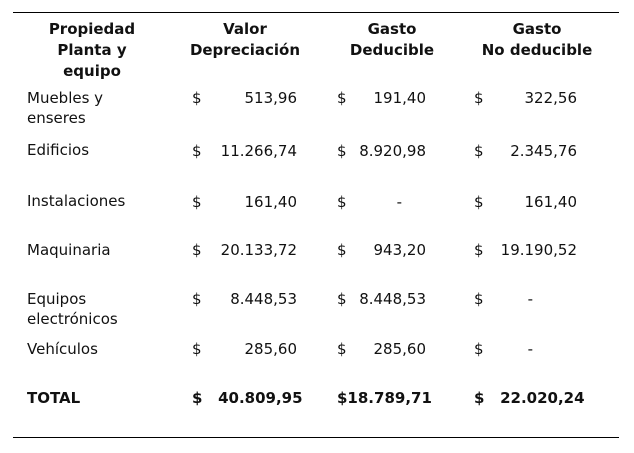 Image resolution: width=634 pixels, height=453 pixels. I want to click on gasto-no-deducible-value: 19.190,52, so click(538, 250).